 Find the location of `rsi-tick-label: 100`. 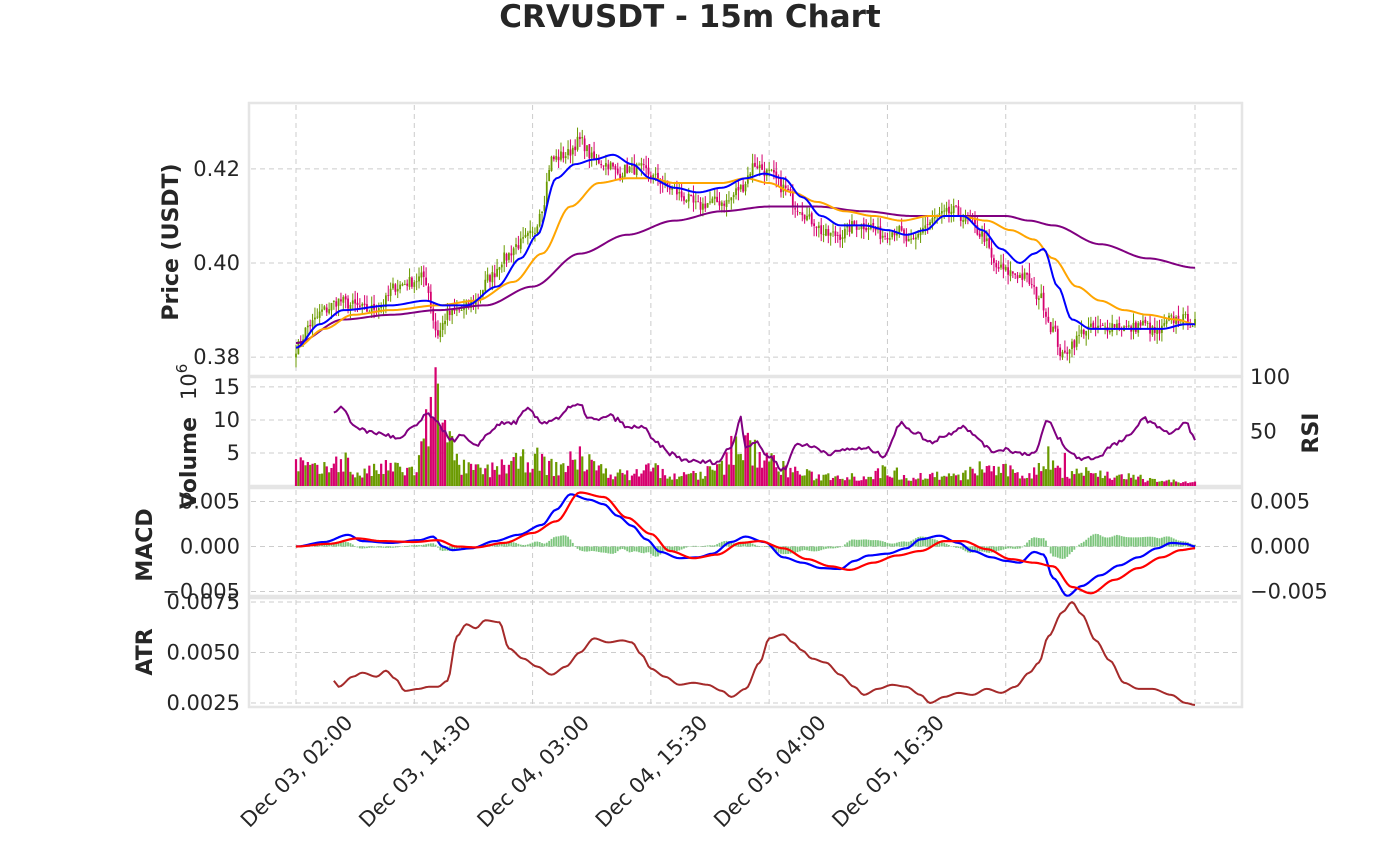

rsi-tick-label: 100 is located at coordinates (1270, 377).